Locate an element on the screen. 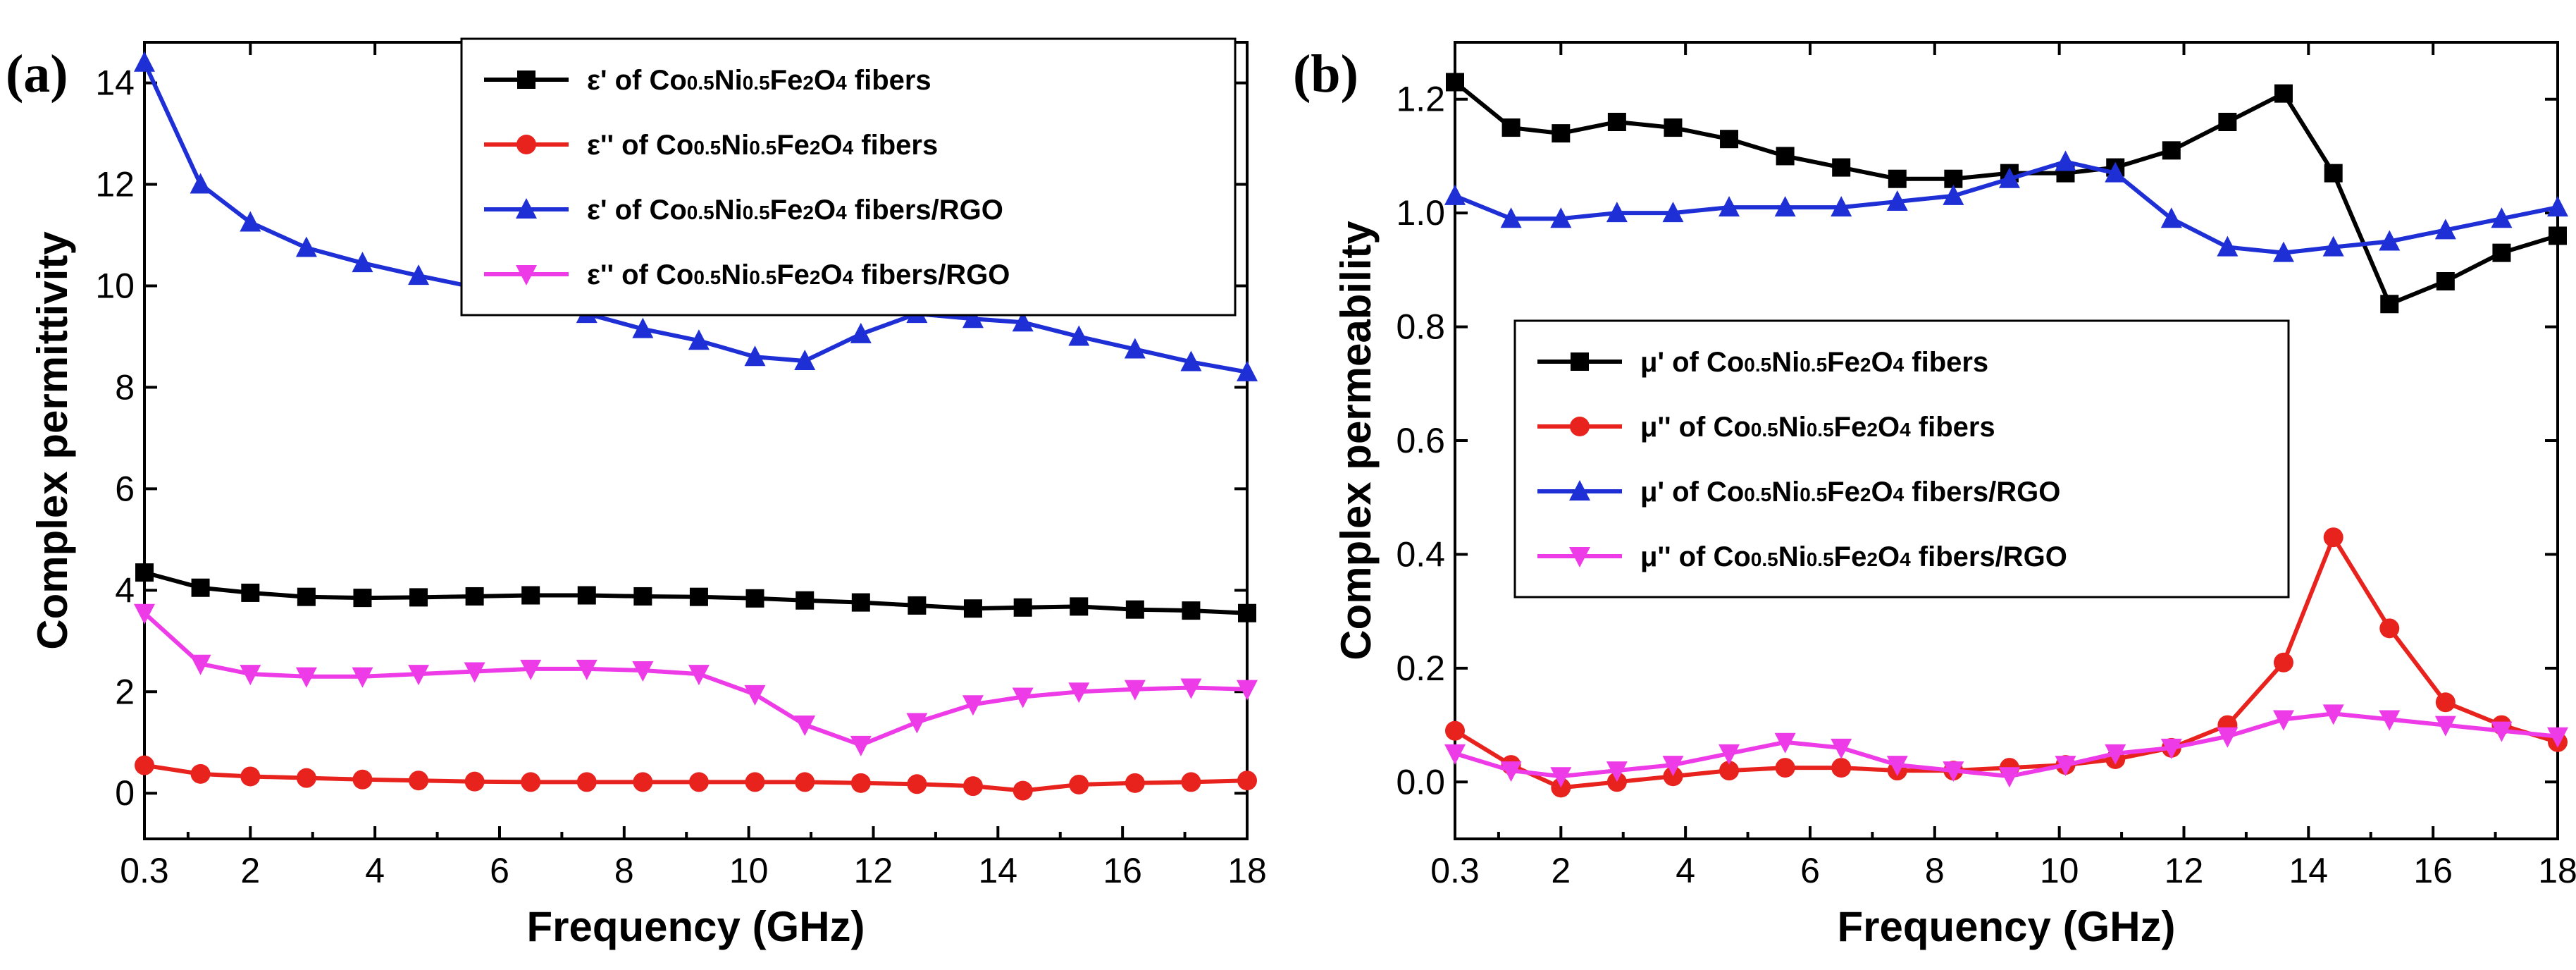 This screenshot has width=2576, height=970. y-axis-title: Complex permittivity is located at coordinates (52, 441).